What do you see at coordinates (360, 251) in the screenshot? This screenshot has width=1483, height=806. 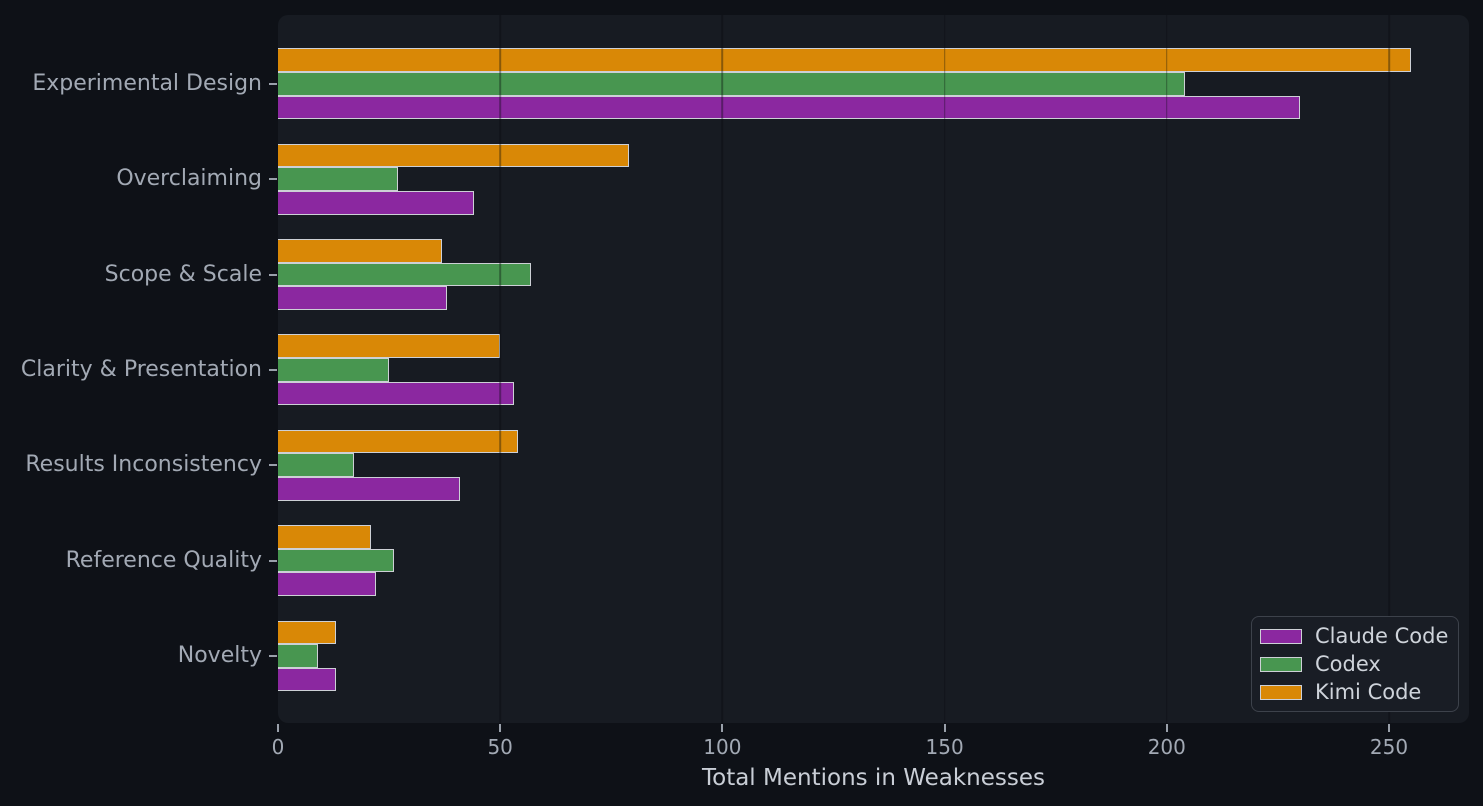 I see `bar-kimi-code-scope-scale` at bounding box center [360, 251].